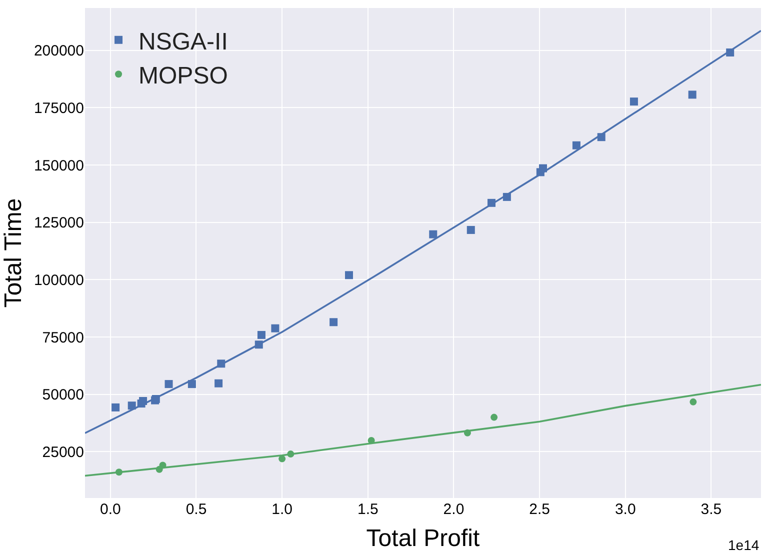 The width and height of the screenshot is (763, 552). What do you see at coordinates (625, 509) in the screenshot?
I see `x-tick-label: 3.0` at bounding box center [625, 509].